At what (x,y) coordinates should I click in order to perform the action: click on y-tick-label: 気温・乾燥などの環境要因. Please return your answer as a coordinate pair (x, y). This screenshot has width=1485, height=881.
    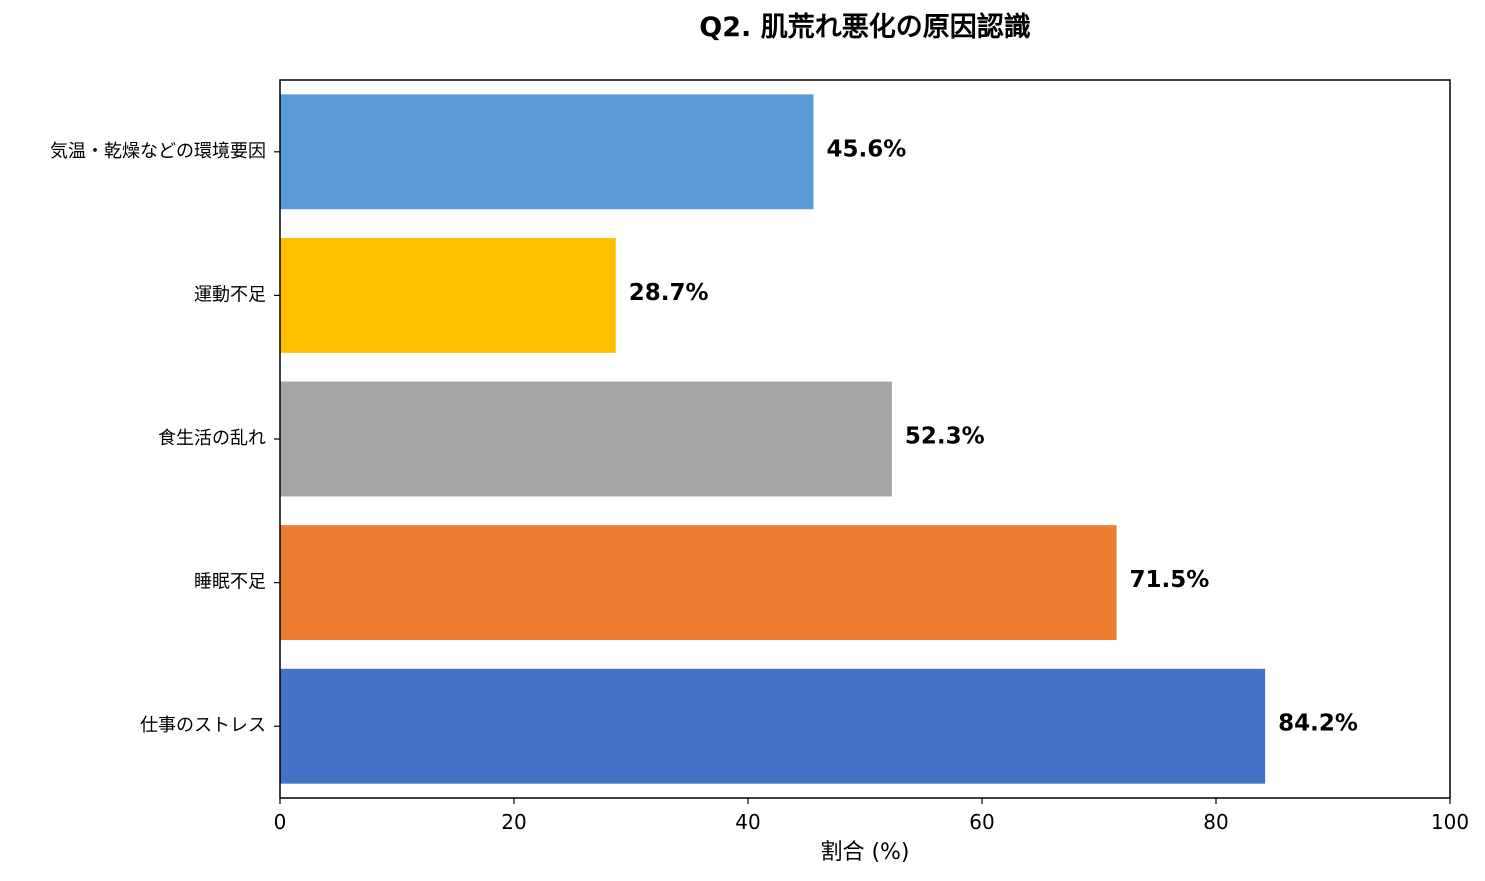
    Looking at the image, I should click on (158, 151).